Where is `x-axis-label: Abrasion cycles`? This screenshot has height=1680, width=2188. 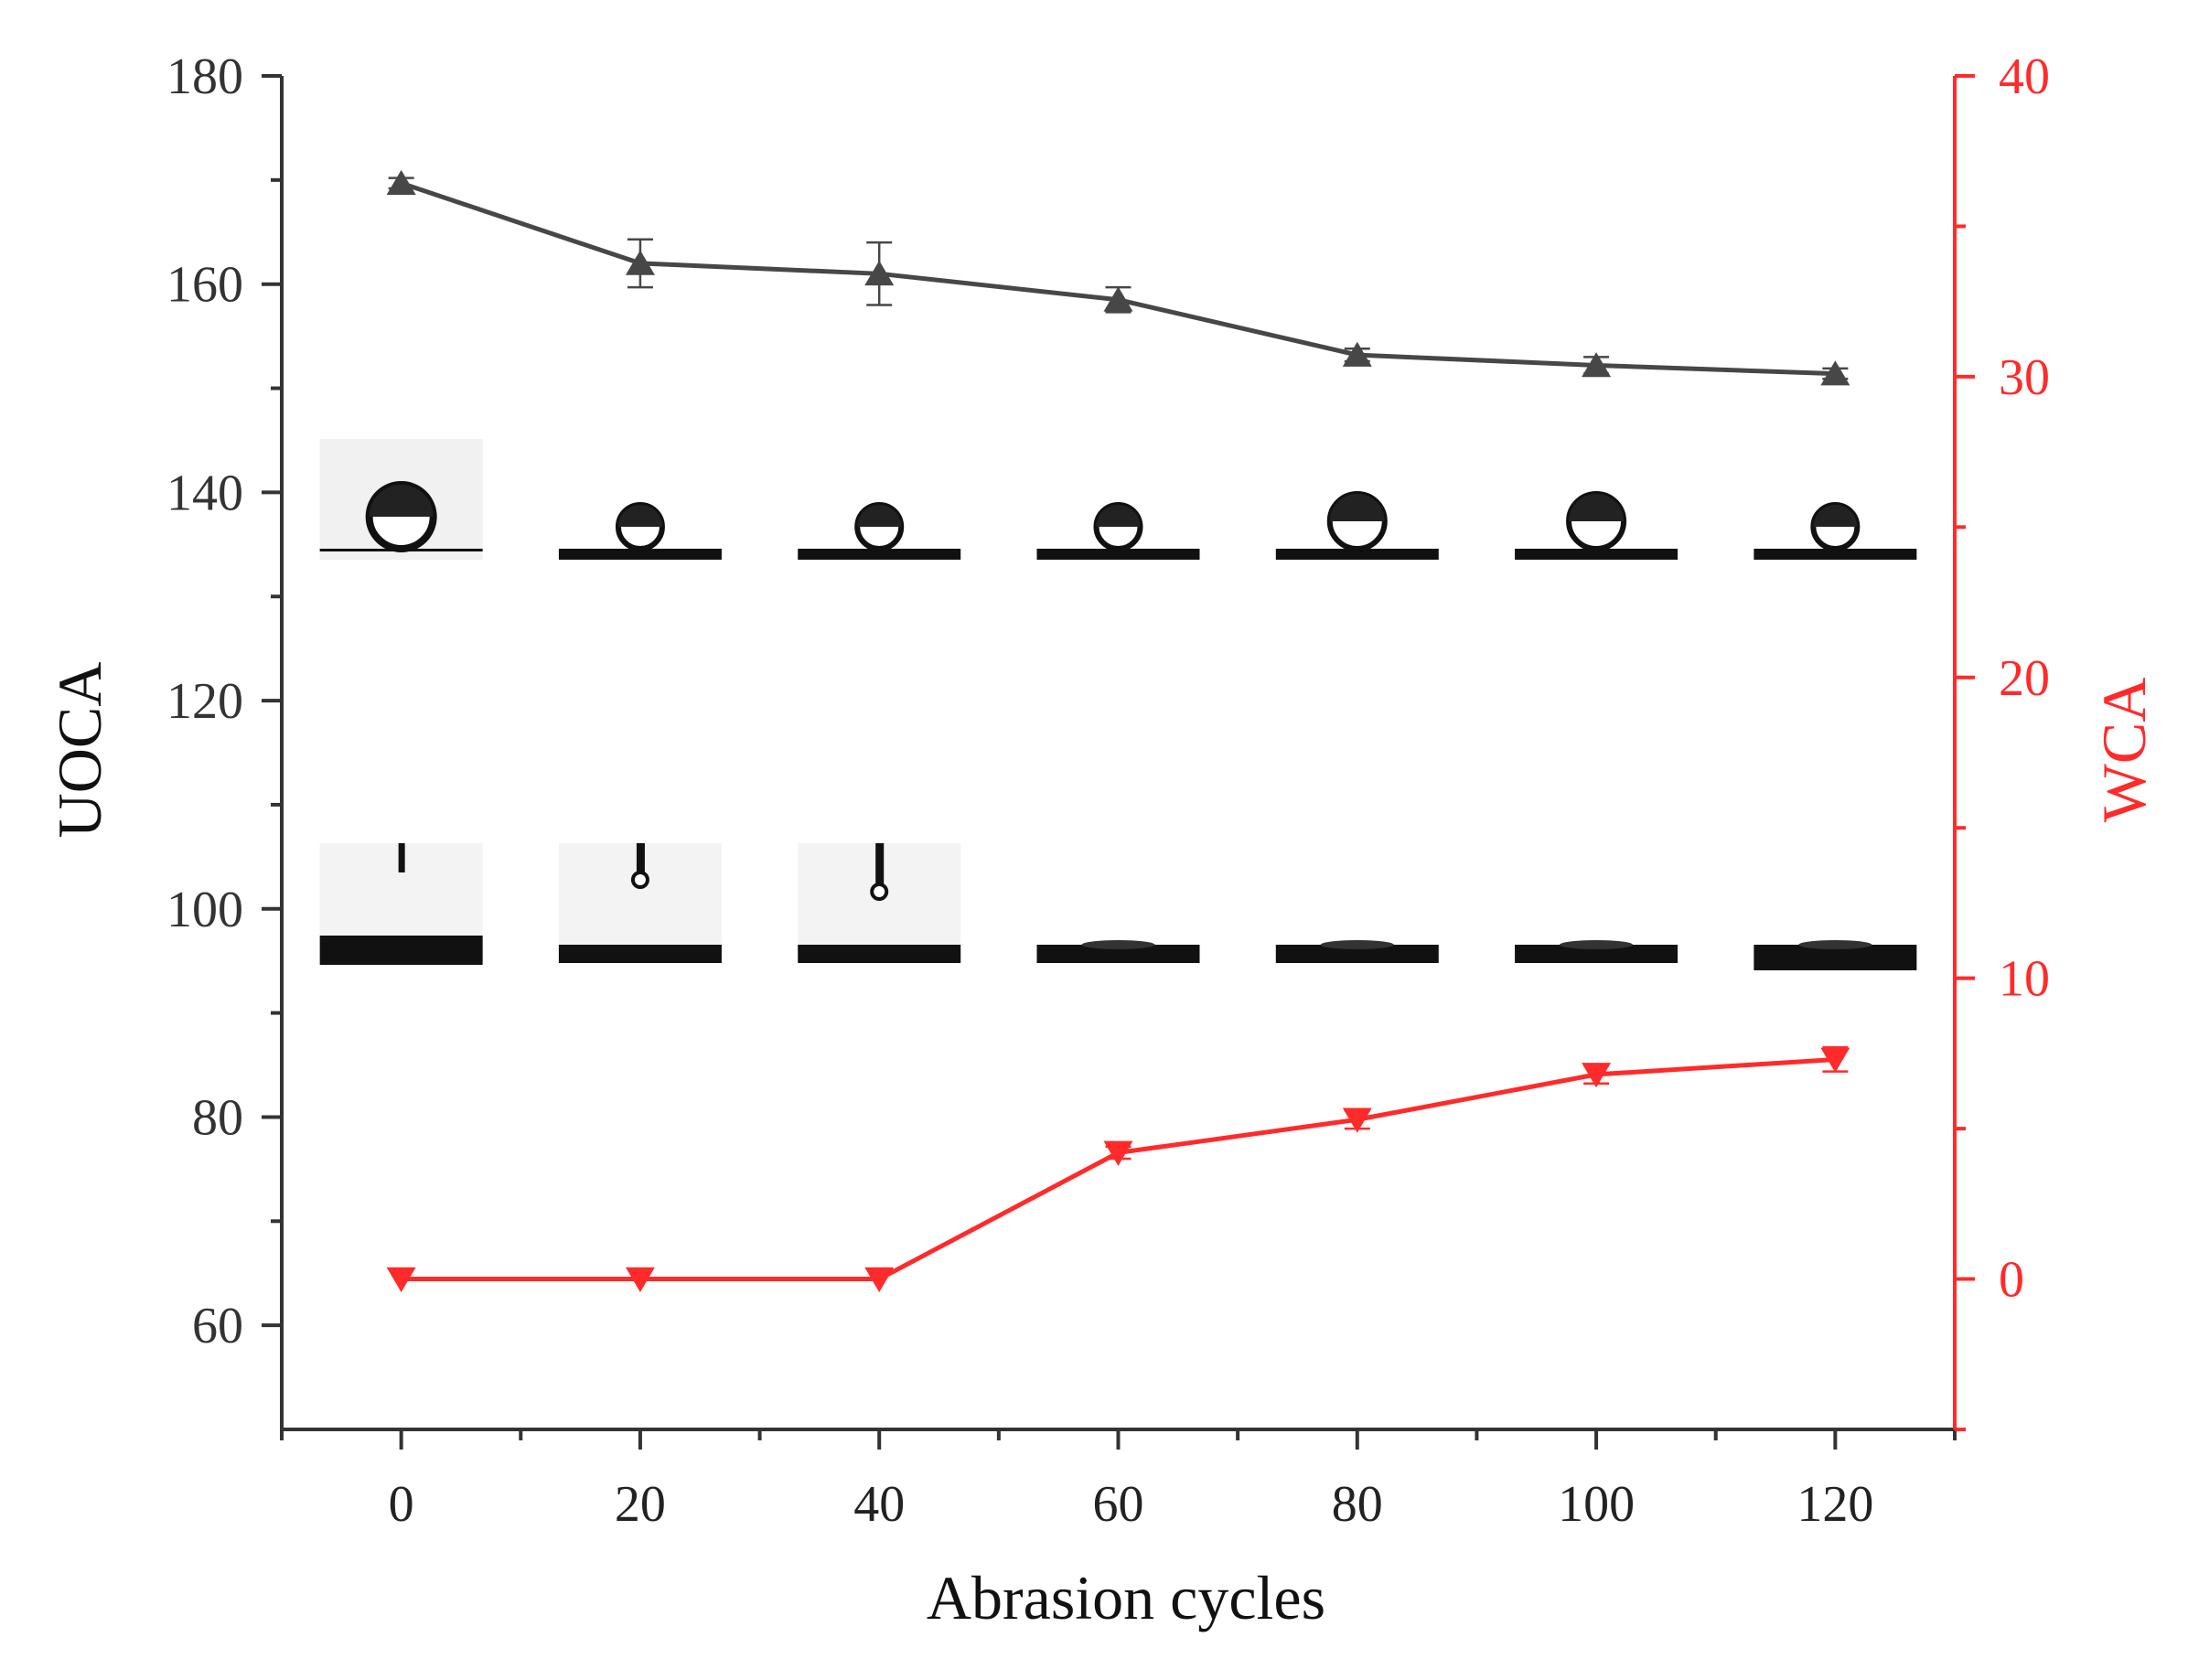
x-axis-label: Abrasion cycles is located at coordinates (1126, 1597).